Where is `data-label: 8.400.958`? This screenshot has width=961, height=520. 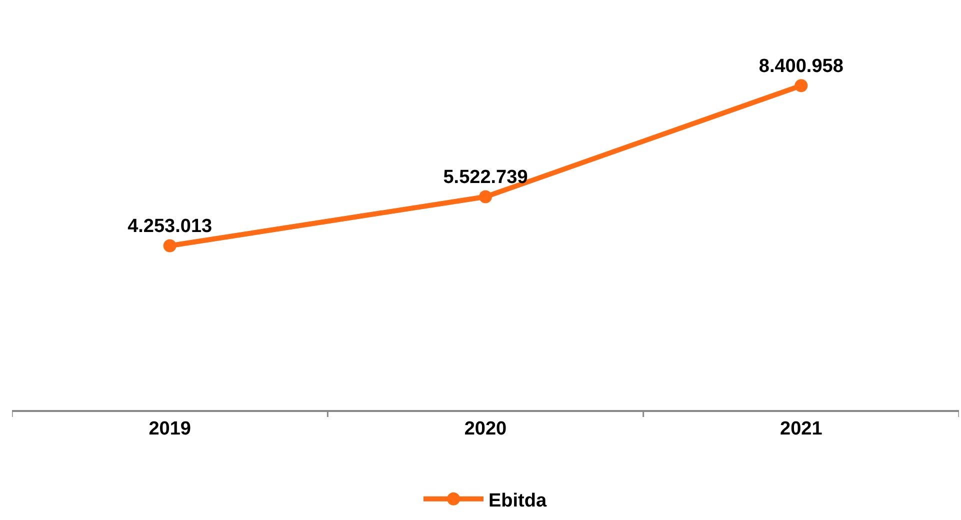 data-label: 8.400.958 is located at coordinates (801, 66).